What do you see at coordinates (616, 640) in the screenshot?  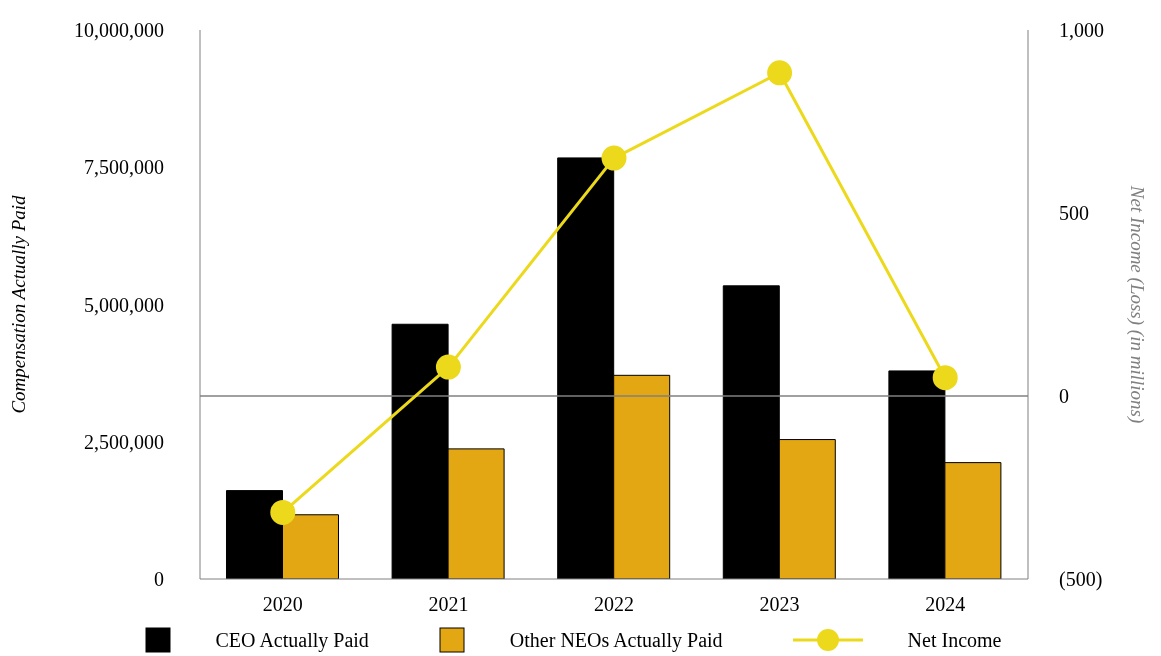 I see `legend-label: Other NEOs Actually Paid` at bounding box center [616, 640].